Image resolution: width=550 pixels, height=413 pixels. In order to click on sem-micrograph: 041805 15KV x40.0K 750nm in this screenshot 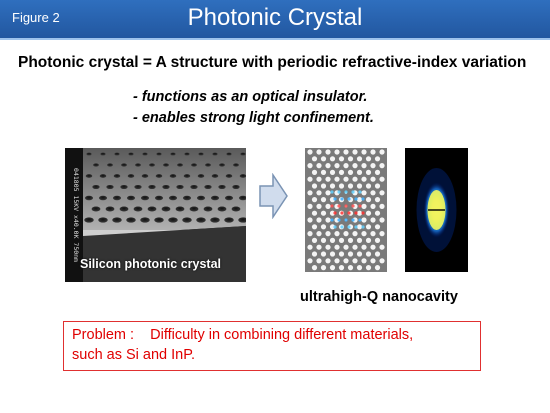, I will do `click(155, 215)`.